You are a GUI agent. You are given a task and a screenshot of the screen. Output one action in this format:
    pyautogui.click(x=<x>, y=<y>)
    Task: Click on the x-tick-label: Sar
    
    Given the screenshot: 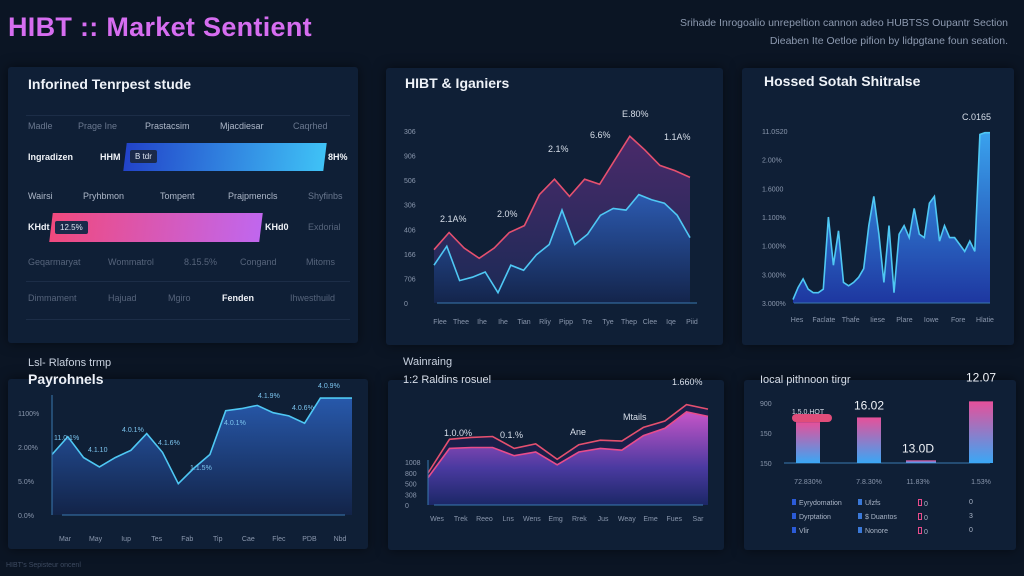 What is the action you would take?
    pyautogui.click(x=699, y=519)
    